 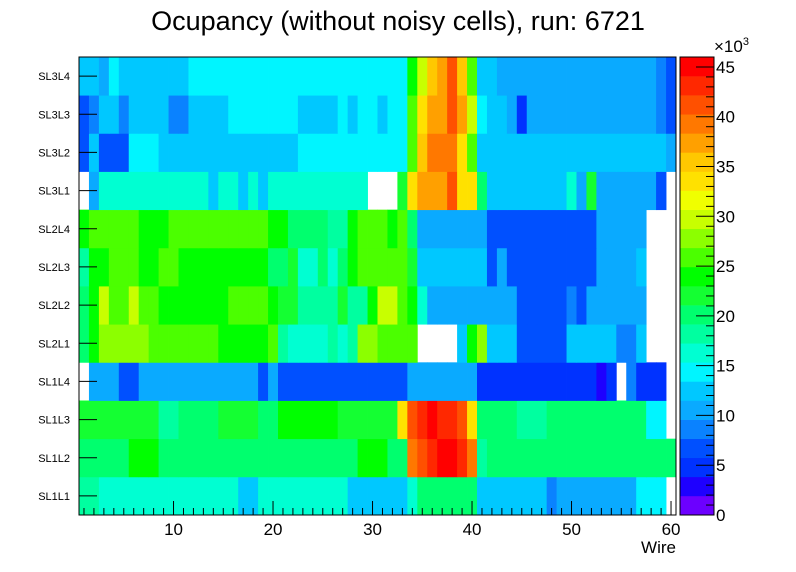 I want to click on y-tick-label: SL3L4, so click(x=54, y=77).